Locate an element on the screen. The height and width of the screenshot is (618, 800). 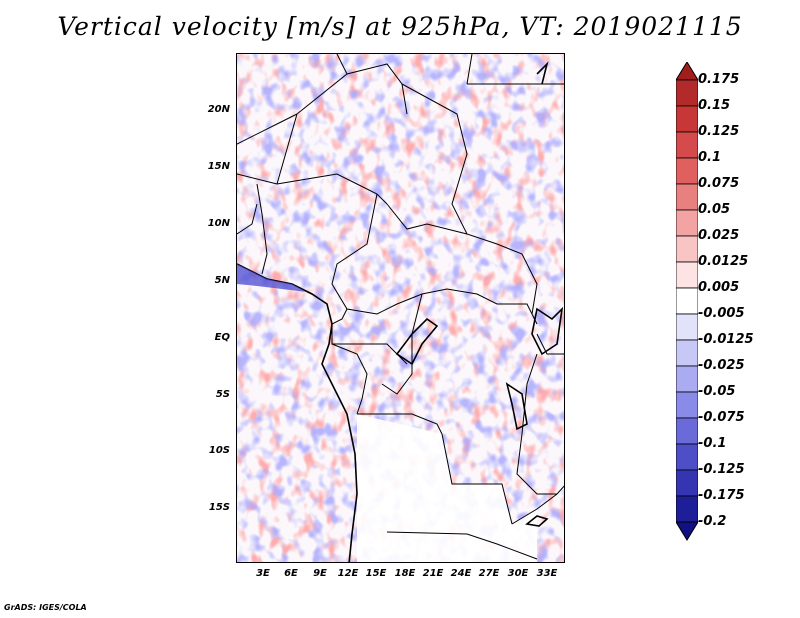
lat-tick: 15N is located at coordinates (218, 166).